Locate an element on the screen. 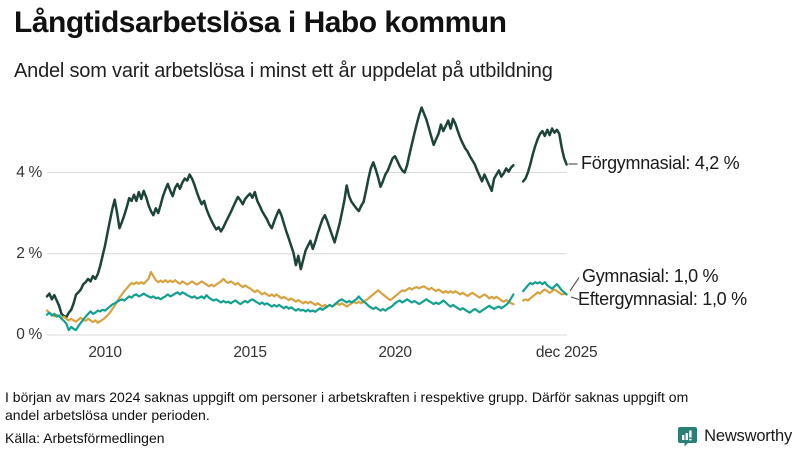  source-note: Källa: Arbetsförmedlingen is located at coordinates (85, 438).